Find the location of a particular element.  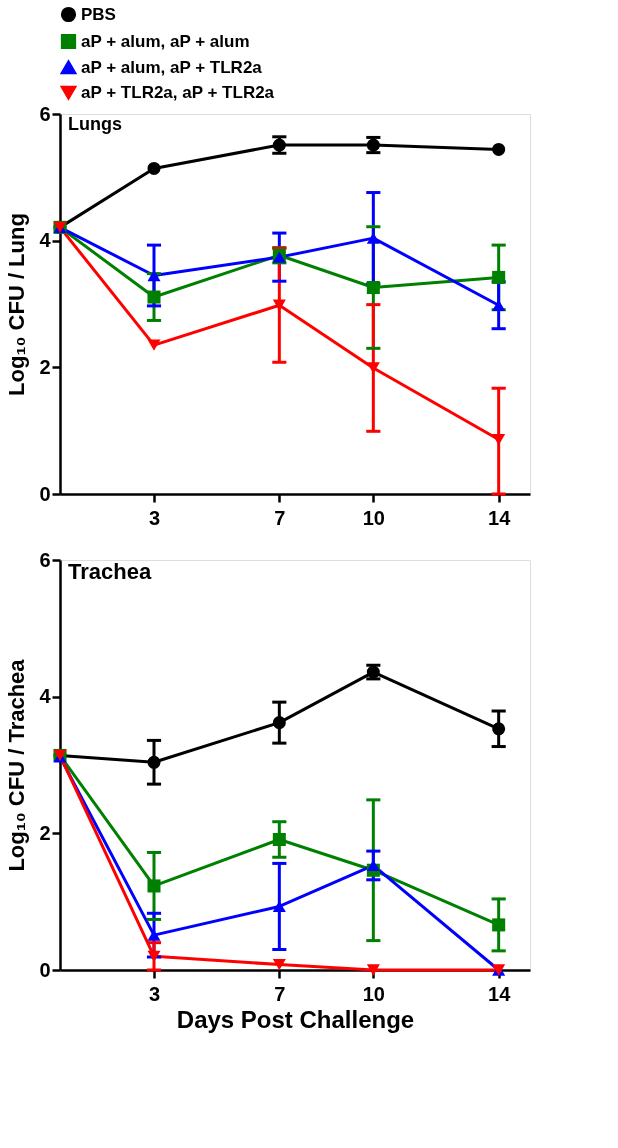

legend-label: aP + alum, aP + alum is located at coordinates (165, 41).